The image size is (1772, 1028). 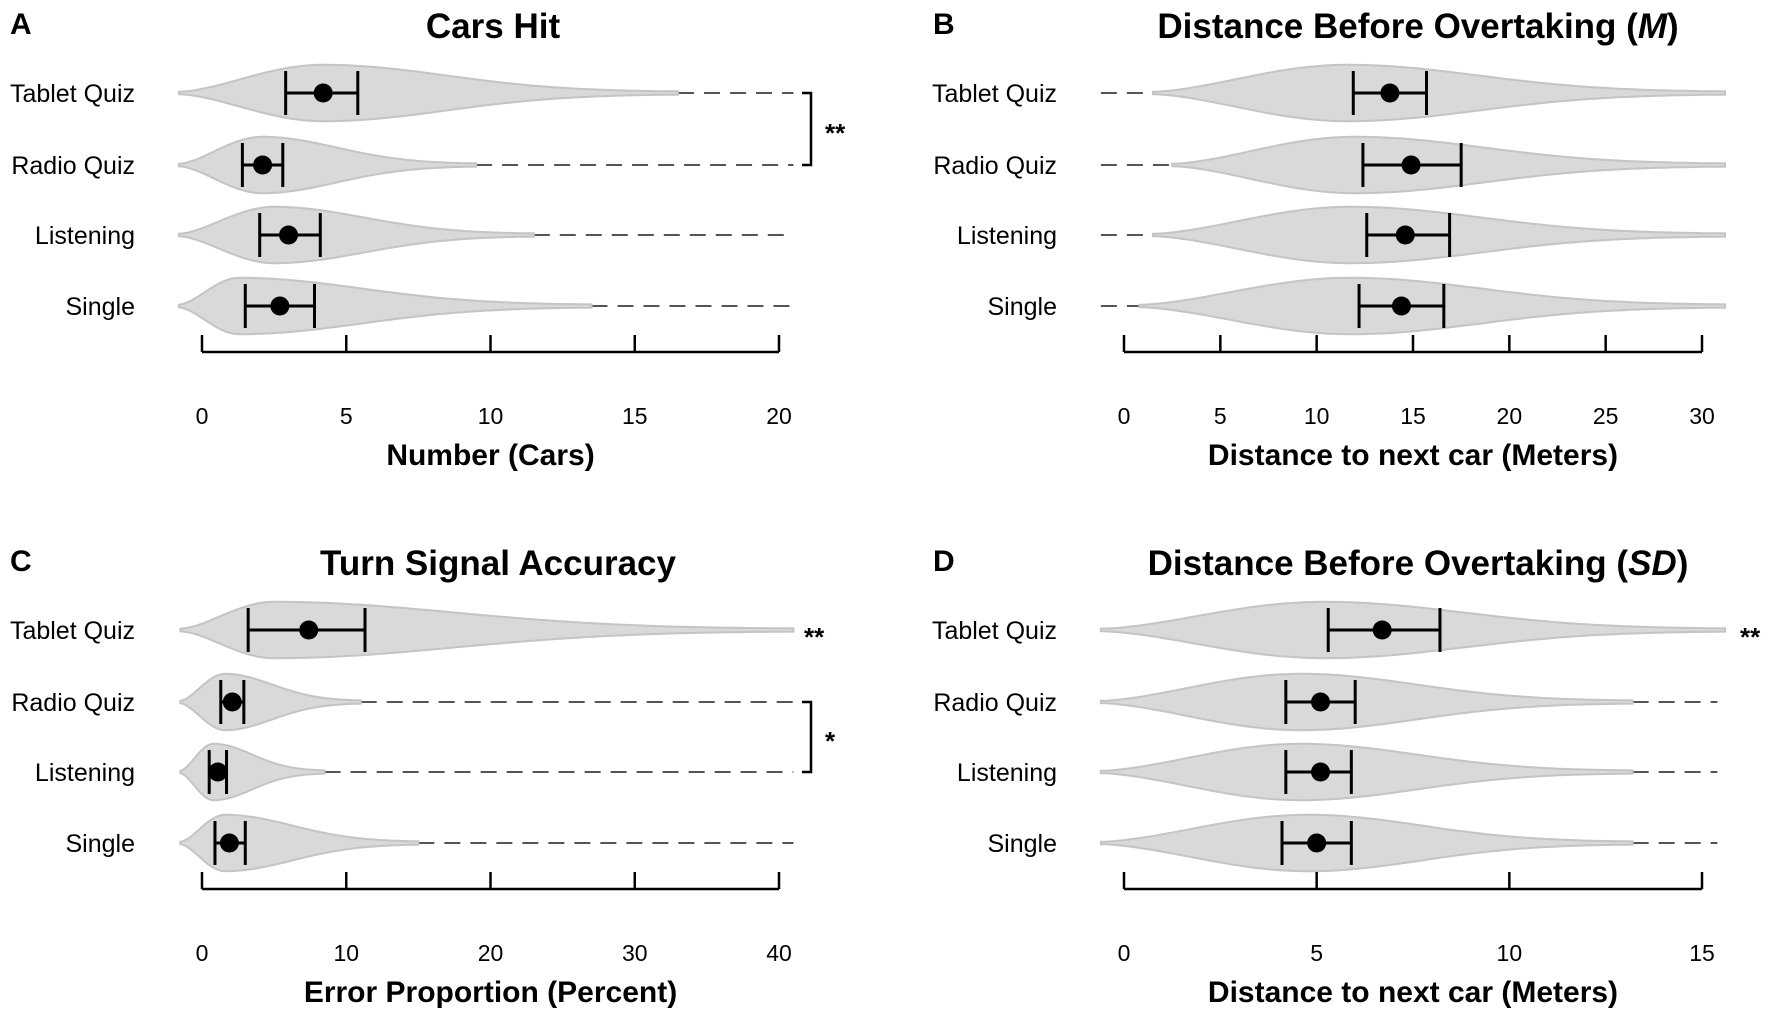 I want to click on panel-label: C, so click(x=21, y=561).